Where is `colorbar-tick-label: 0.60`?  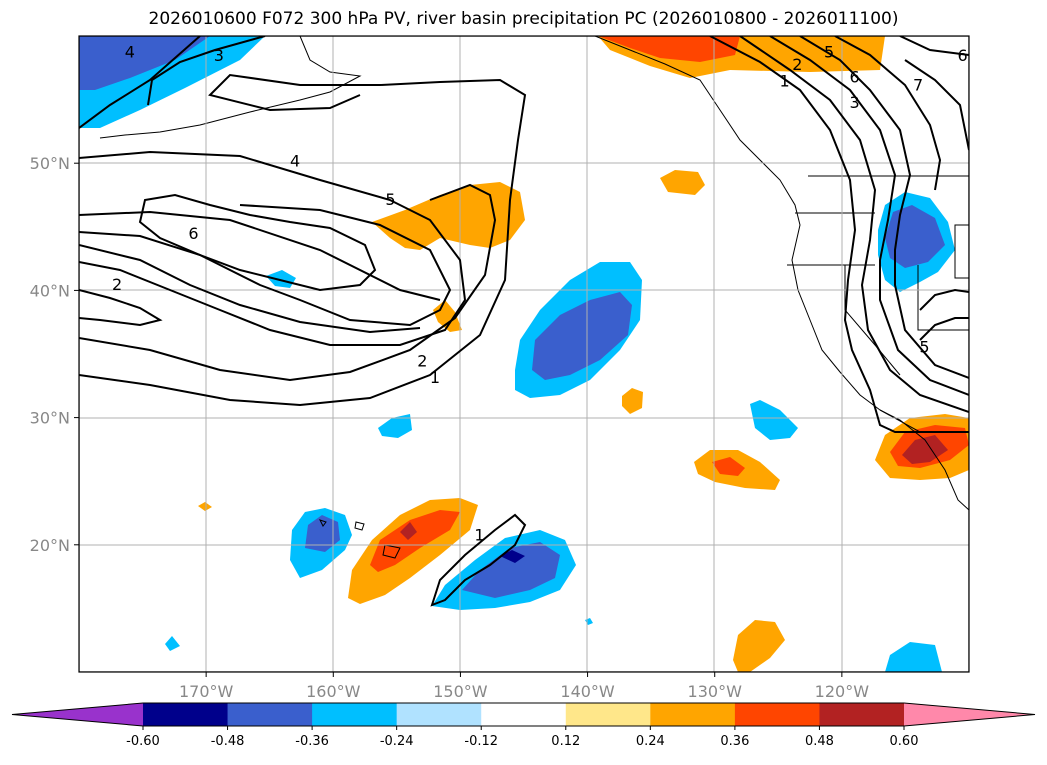 colorbar-tick-label: 0.60 is located at coordinates (904, 741).